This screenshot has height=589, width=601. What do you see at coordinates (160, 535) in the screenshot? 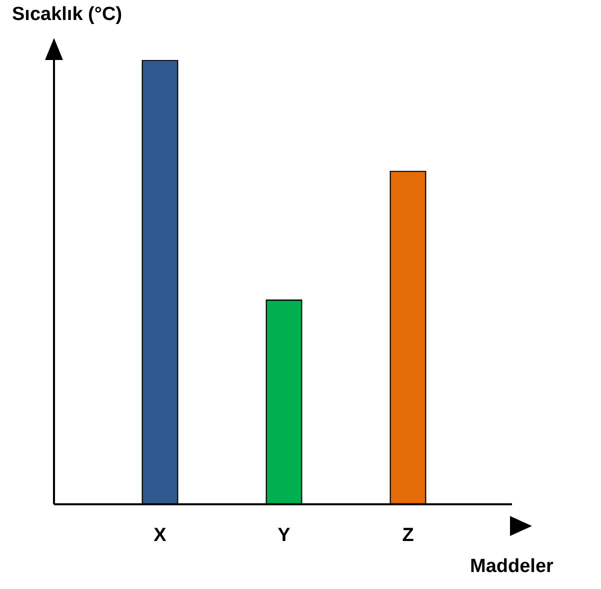
I see `x-tick-label: X` at bounding box center [160, 535].